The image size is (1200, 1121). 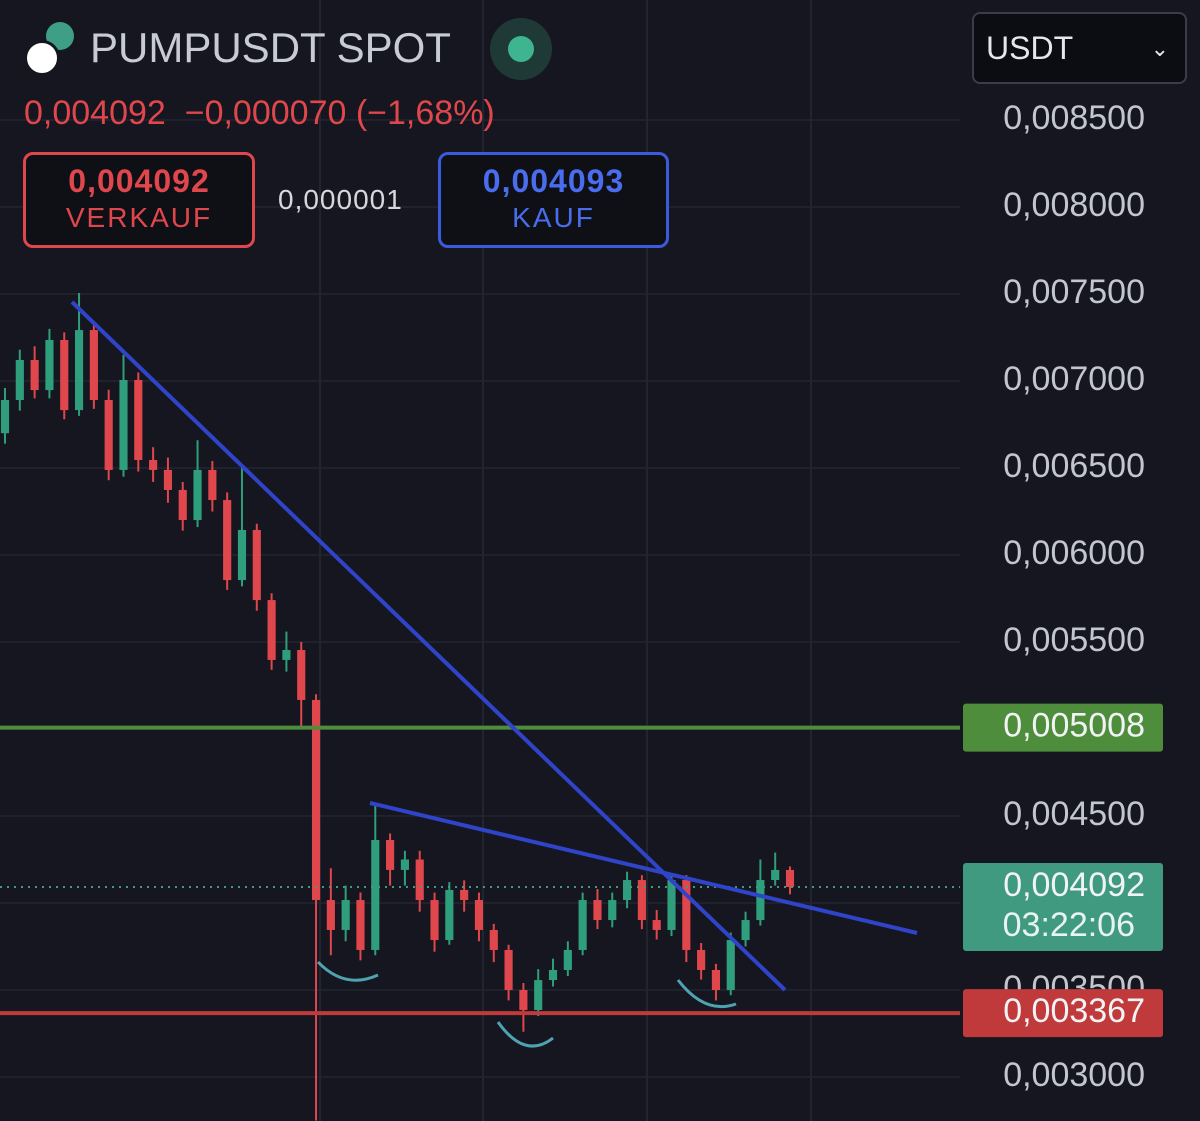 I want to click on currency-select: USDT ⌄, so click(x=1079, y=48).